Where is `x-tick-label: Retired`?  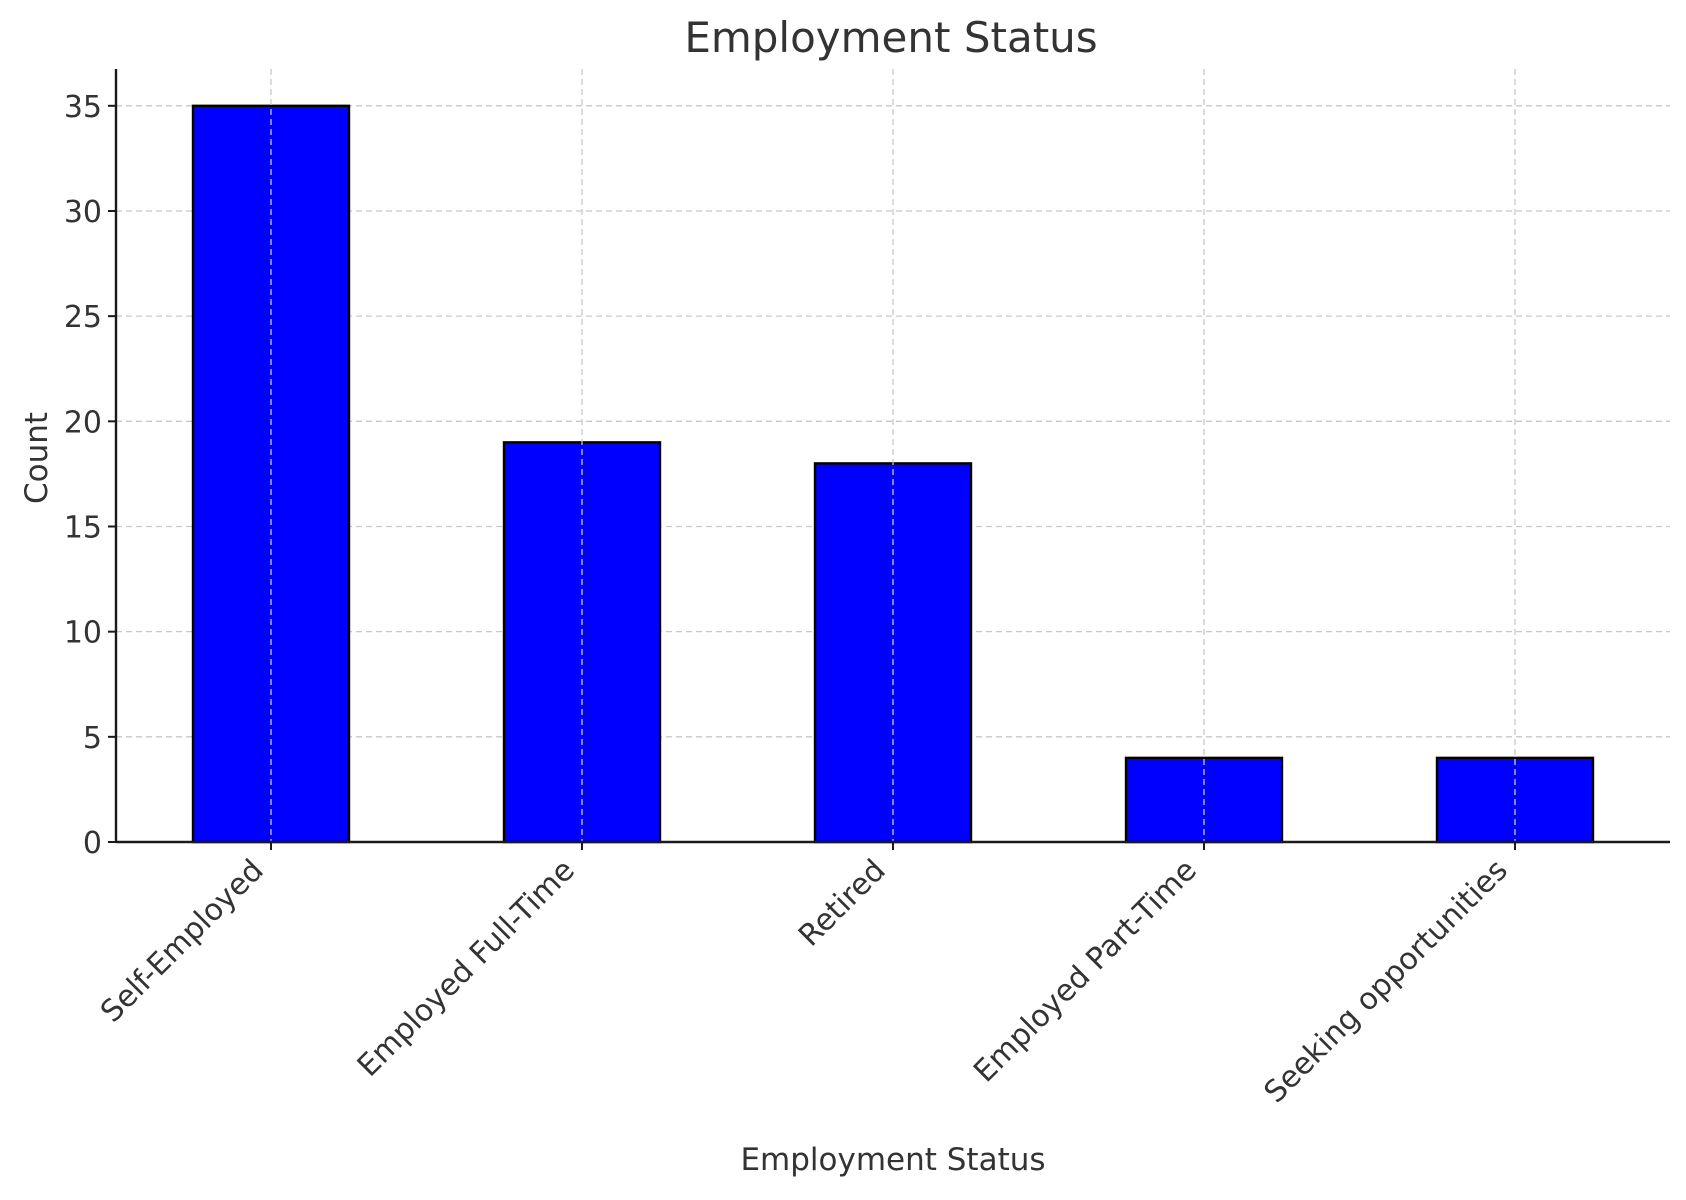 x-tick-label: Retired is located at coordinates (842, 903).